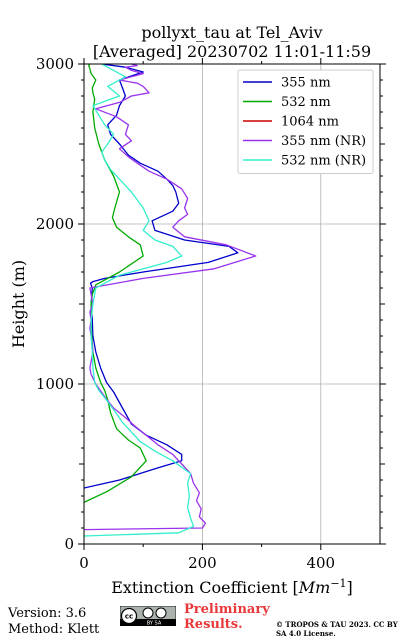 This screenshot has height=640, width=400. Describe the element at coordinates (323, 161) in the screenshot. I see `legend-label: 532 nm (NR)` at that location.